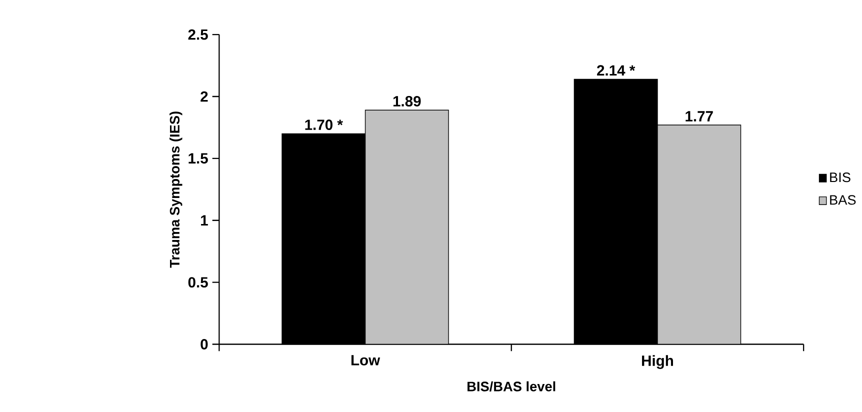 The image size is (862, 412). I want to click on x-axis-title: BIS/BAS level, so click(512, 386).